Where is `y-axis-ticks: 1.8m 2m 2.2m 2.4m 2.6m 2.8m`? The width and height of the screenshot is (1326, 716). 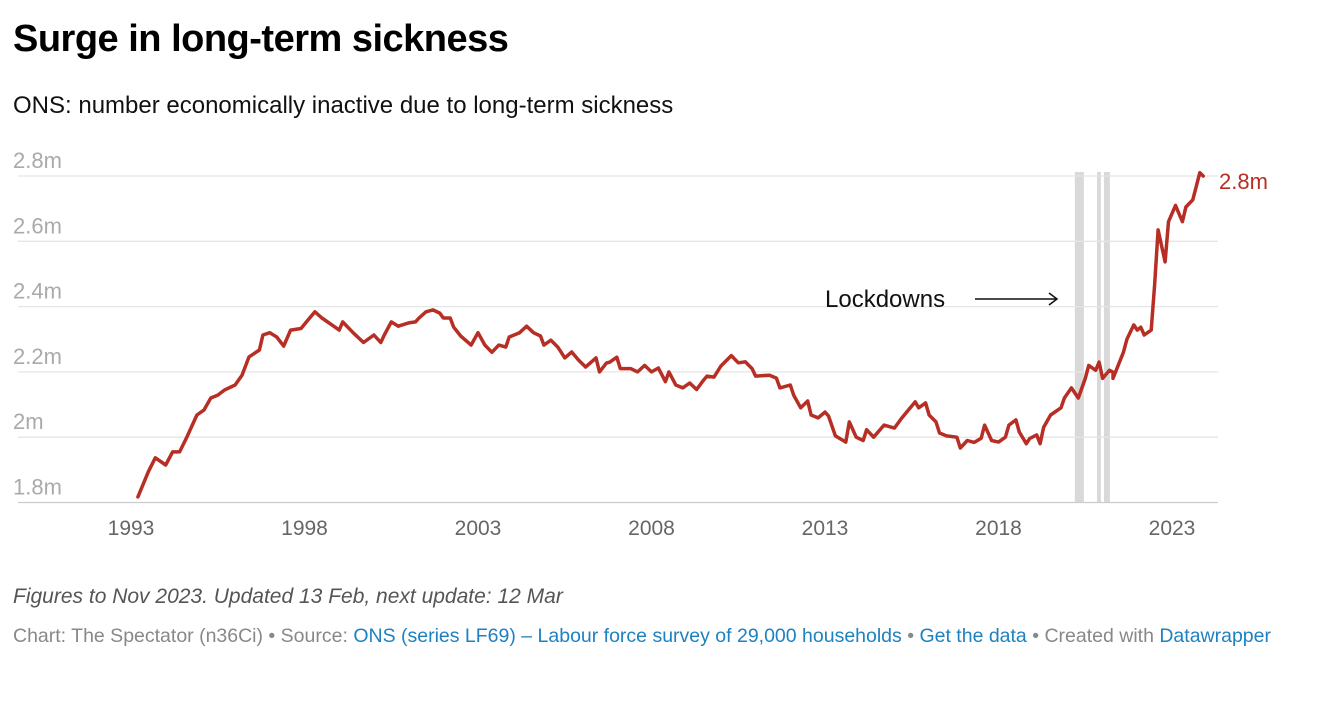
y-axis-ticks: 1.8m 2m 2.2m 2.4m 2.6m 2.8m is located at coordinates (37, 324).